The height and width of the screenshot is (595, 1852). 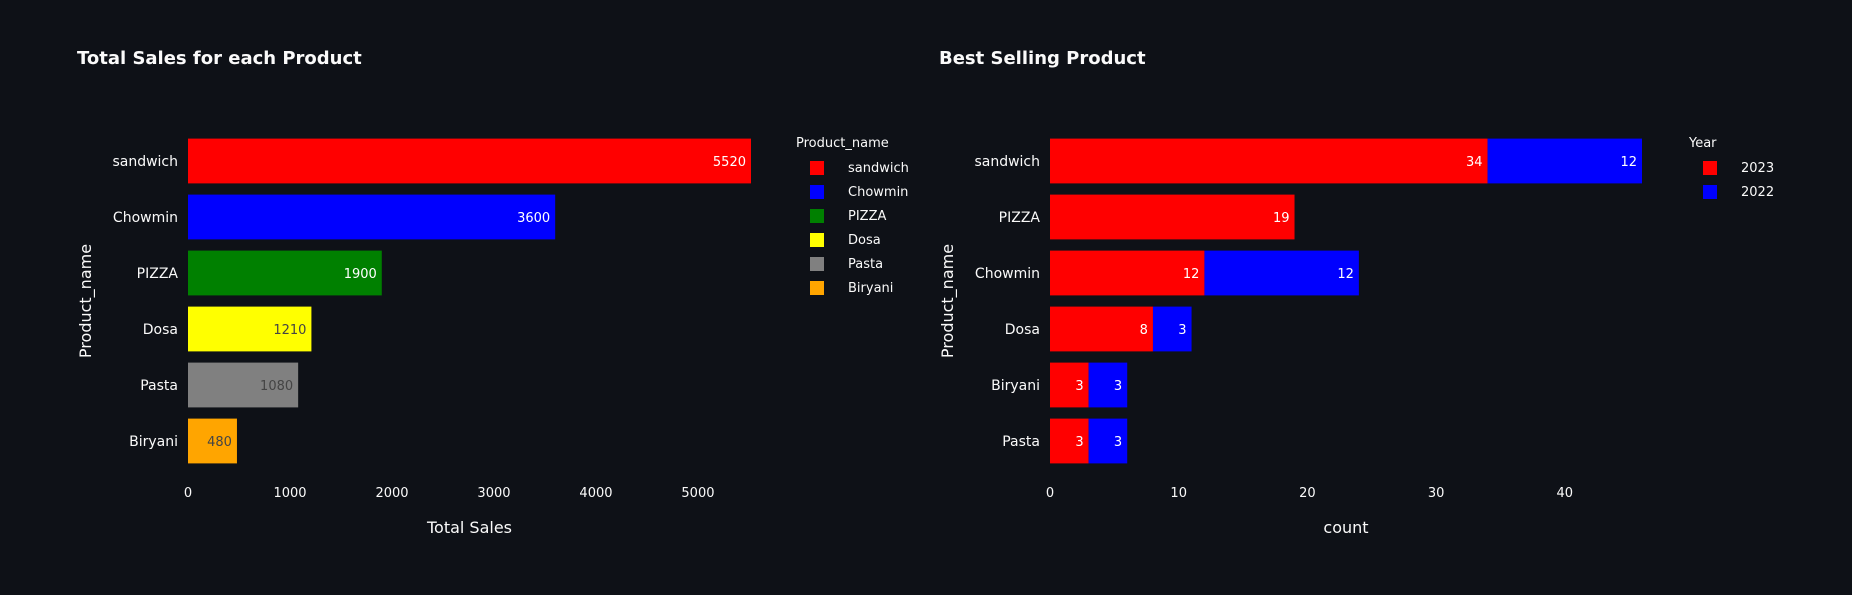 What do you see at coordinates (1118, 442) in the screenshot?
I see `data-label-pasta-2022: 3` at bounding box center [1118, 442].